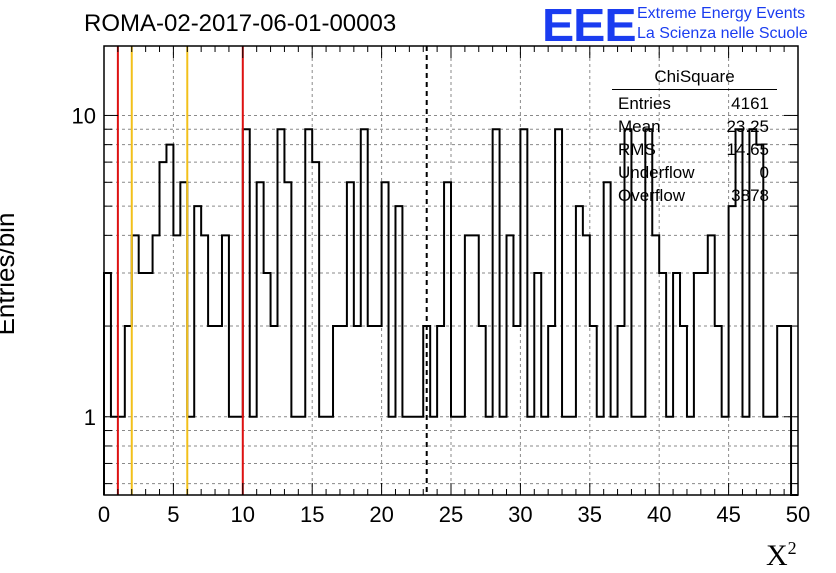 This screenshot has height=573, width=836. I want to click on eee-logo: EEE, so click(589, 25).